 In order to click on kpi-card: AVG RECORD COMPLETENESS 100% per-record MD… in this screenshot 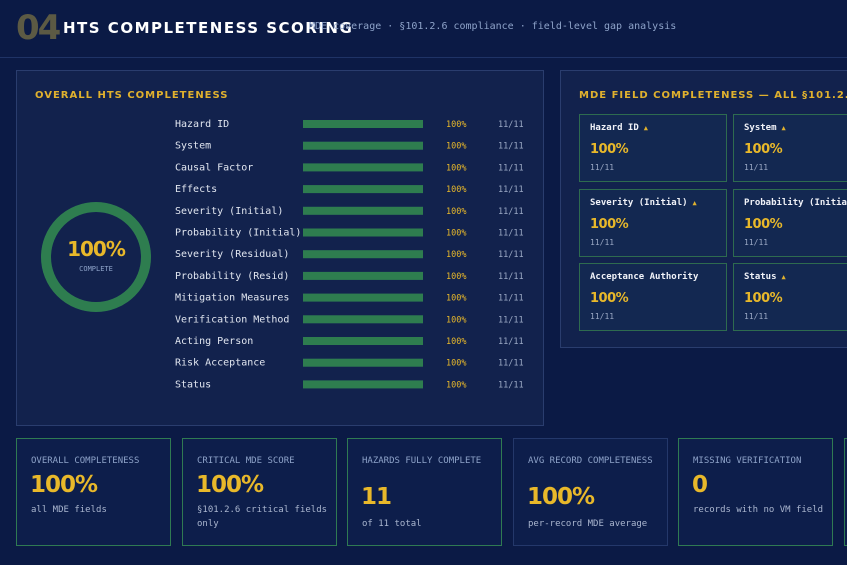, I will do `click(590, 492)`.